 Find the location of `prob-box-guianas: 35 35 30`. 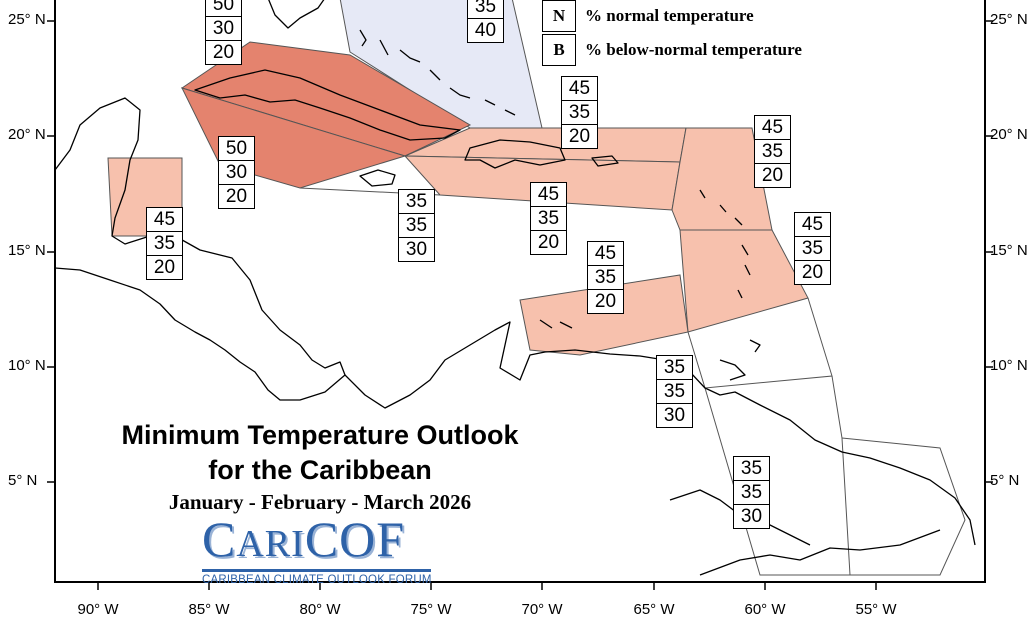

prob-box-guianas: 35 35 30 is located at coordinates (751, 492).